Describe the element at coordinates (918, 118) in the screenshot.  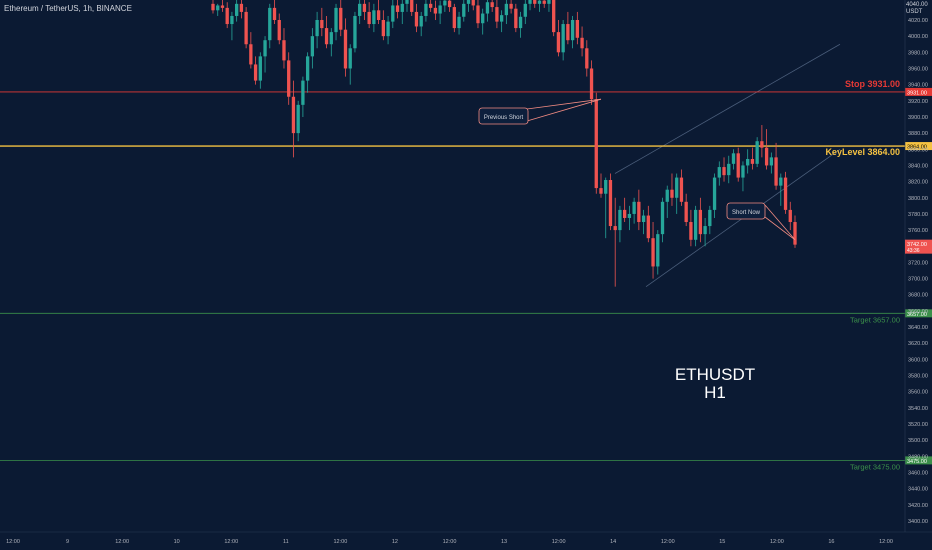
I see `price-tick-label: 3900.00` at that location.